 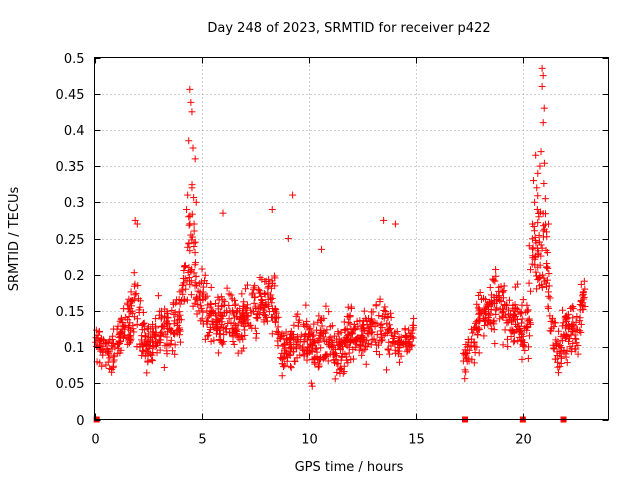 I want to click on y-tick-label: 0, so click(x=80, y=421).